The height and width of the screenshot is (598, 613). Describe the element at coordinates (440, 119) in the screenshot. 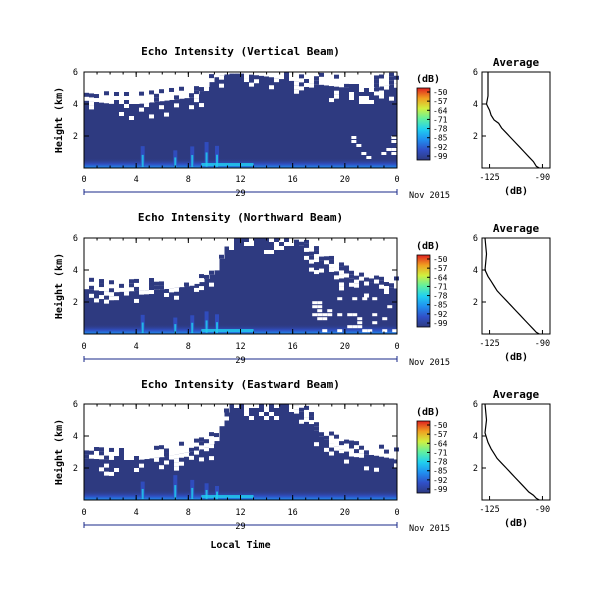

I see `colorbar-tick-label: -71` at that location.